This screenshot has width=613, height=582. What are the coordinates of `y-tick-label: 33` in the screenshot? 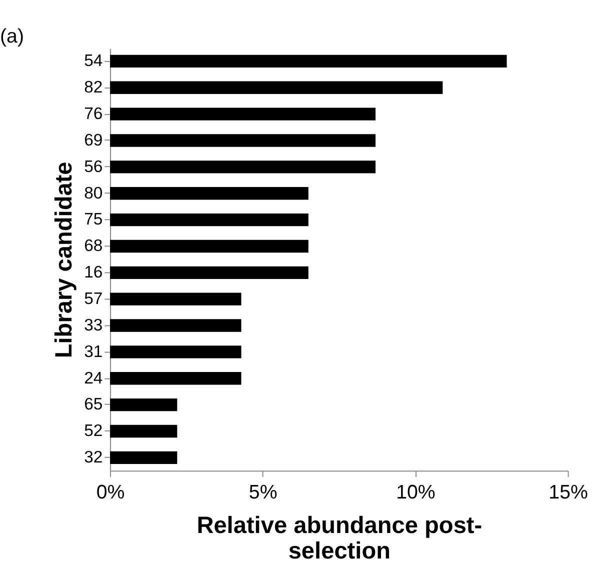 It's located at (93, 324).